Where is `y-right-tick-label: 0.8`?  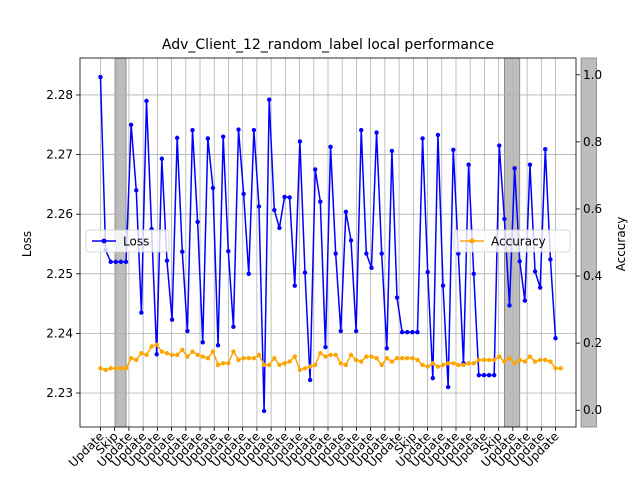 y-right-tick-label: 0.8 is located at coordinates (592, 142).